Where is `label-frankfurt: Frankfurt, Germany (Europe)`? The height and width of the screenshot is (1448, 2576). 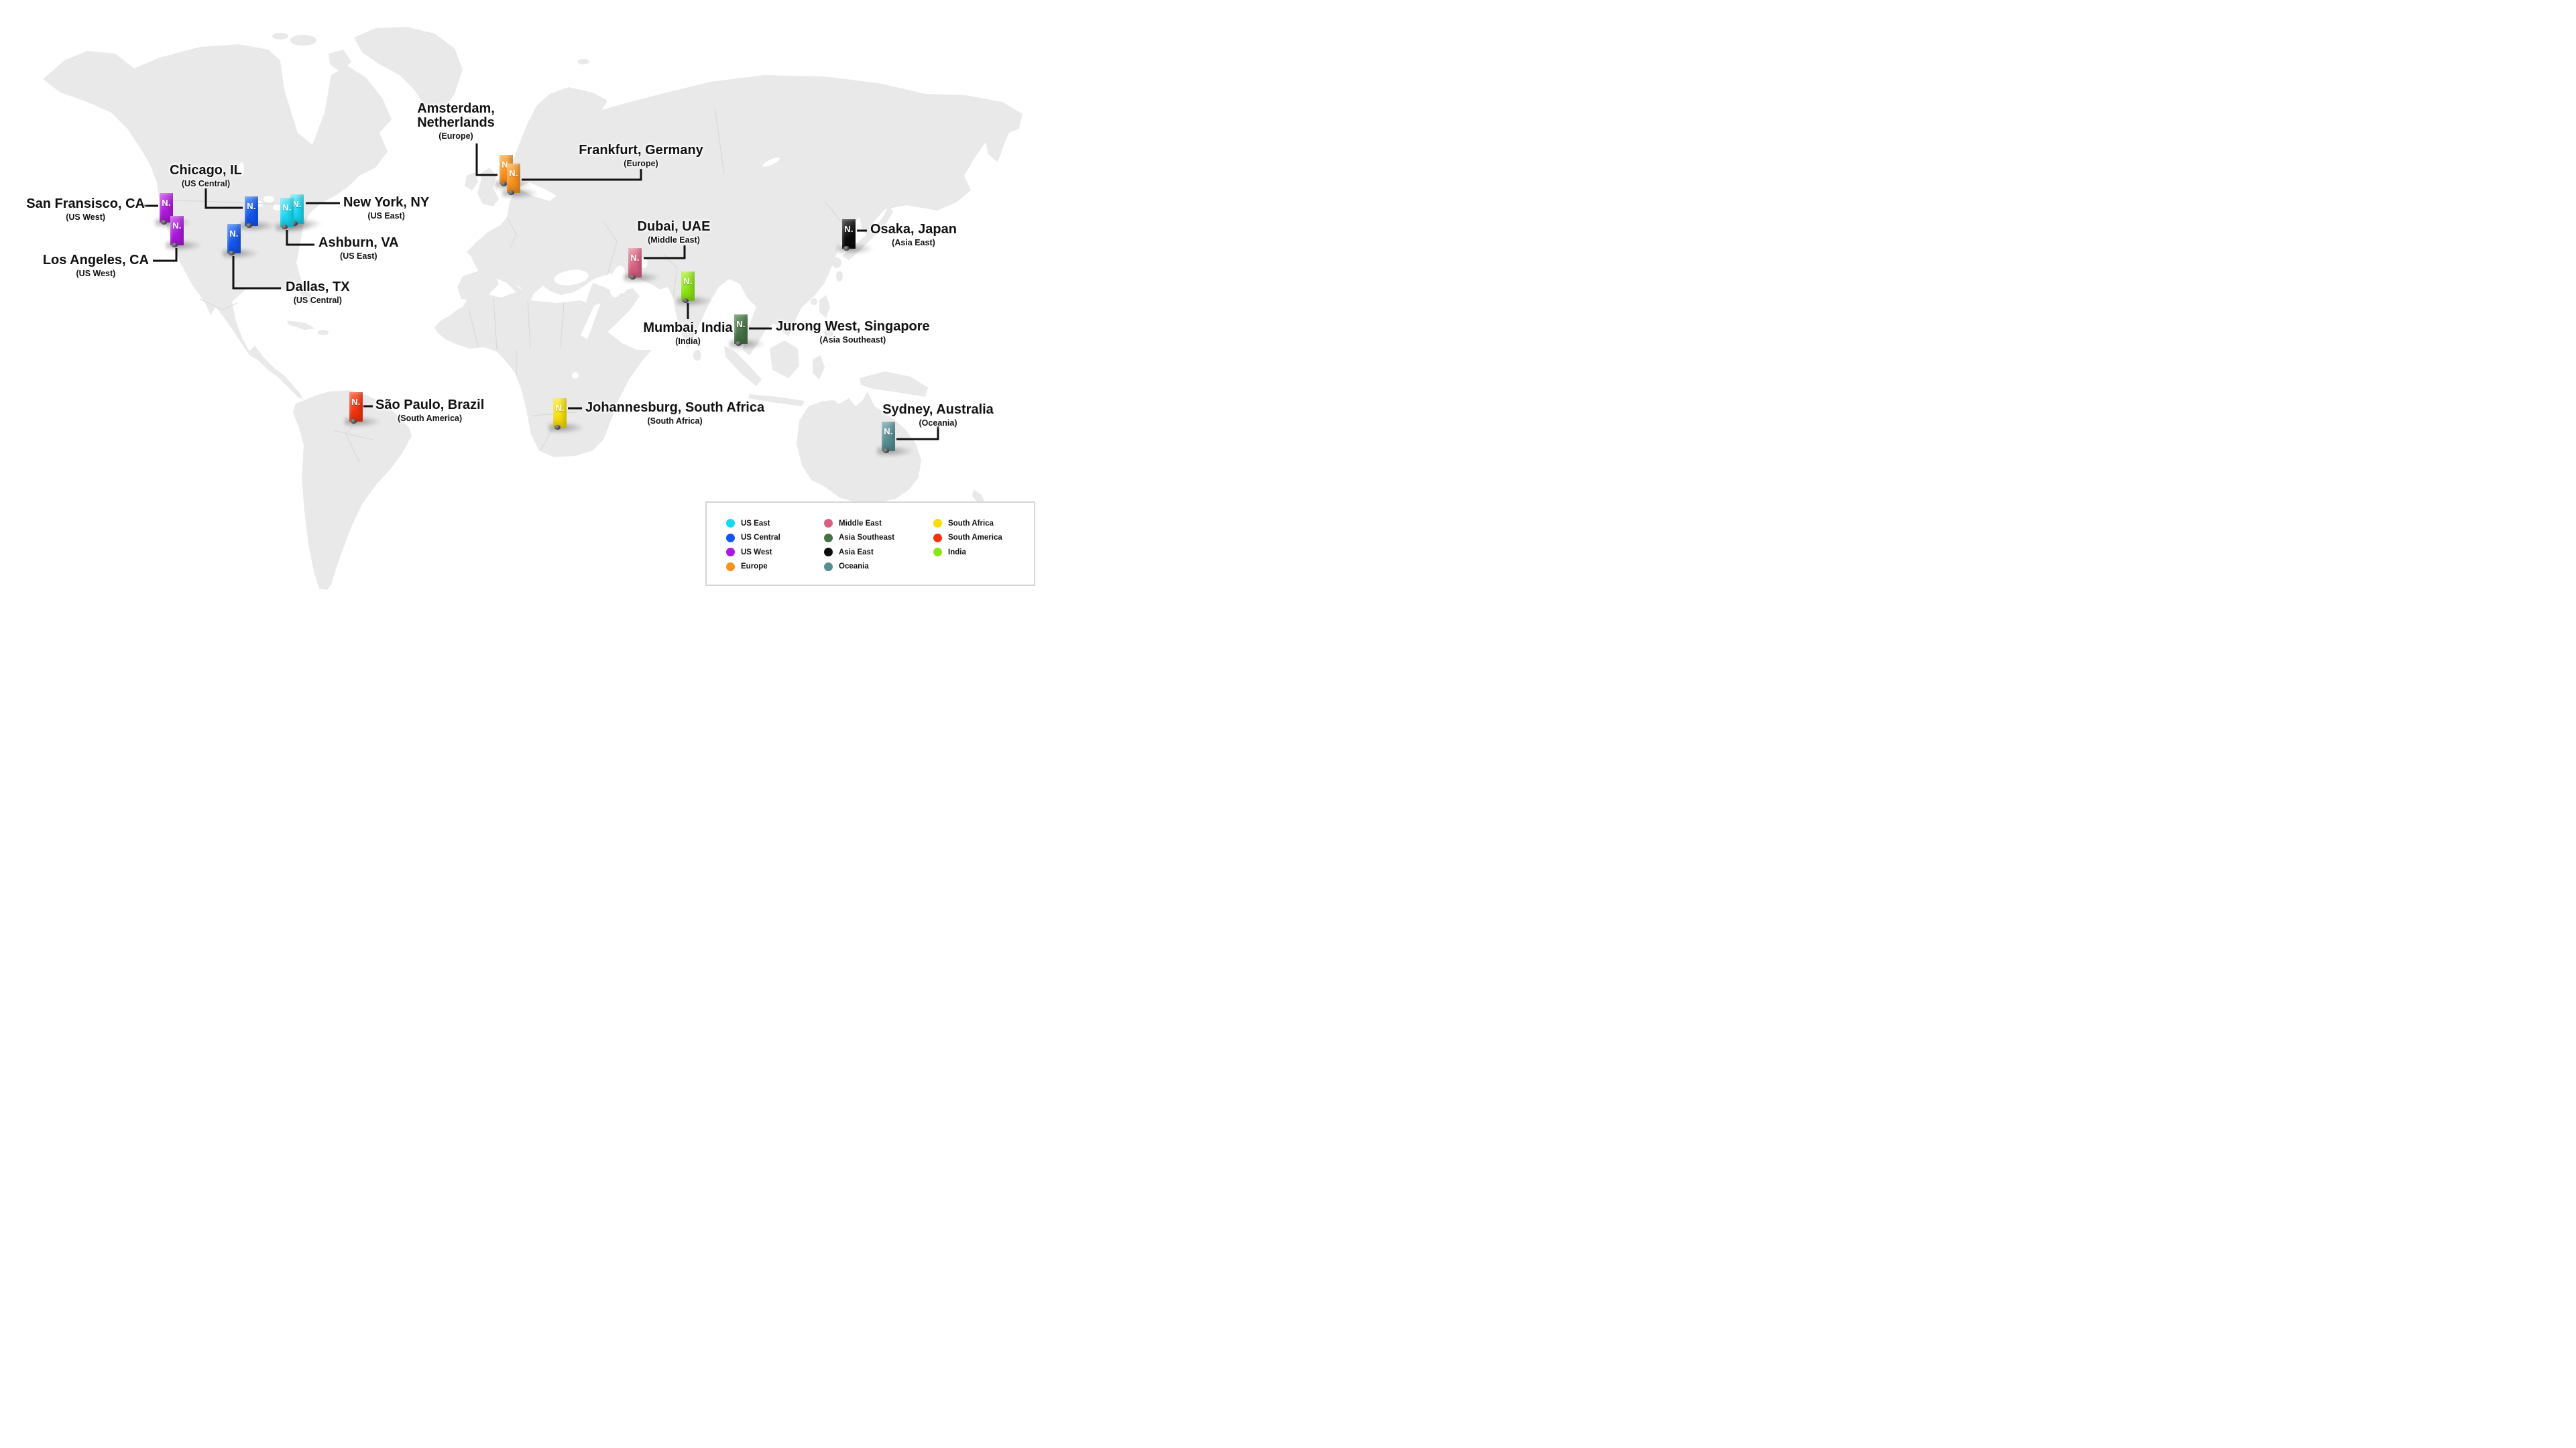
label-frankfurt: Frankfurt, Germany (Europe) is located at coordinates (641, 155).